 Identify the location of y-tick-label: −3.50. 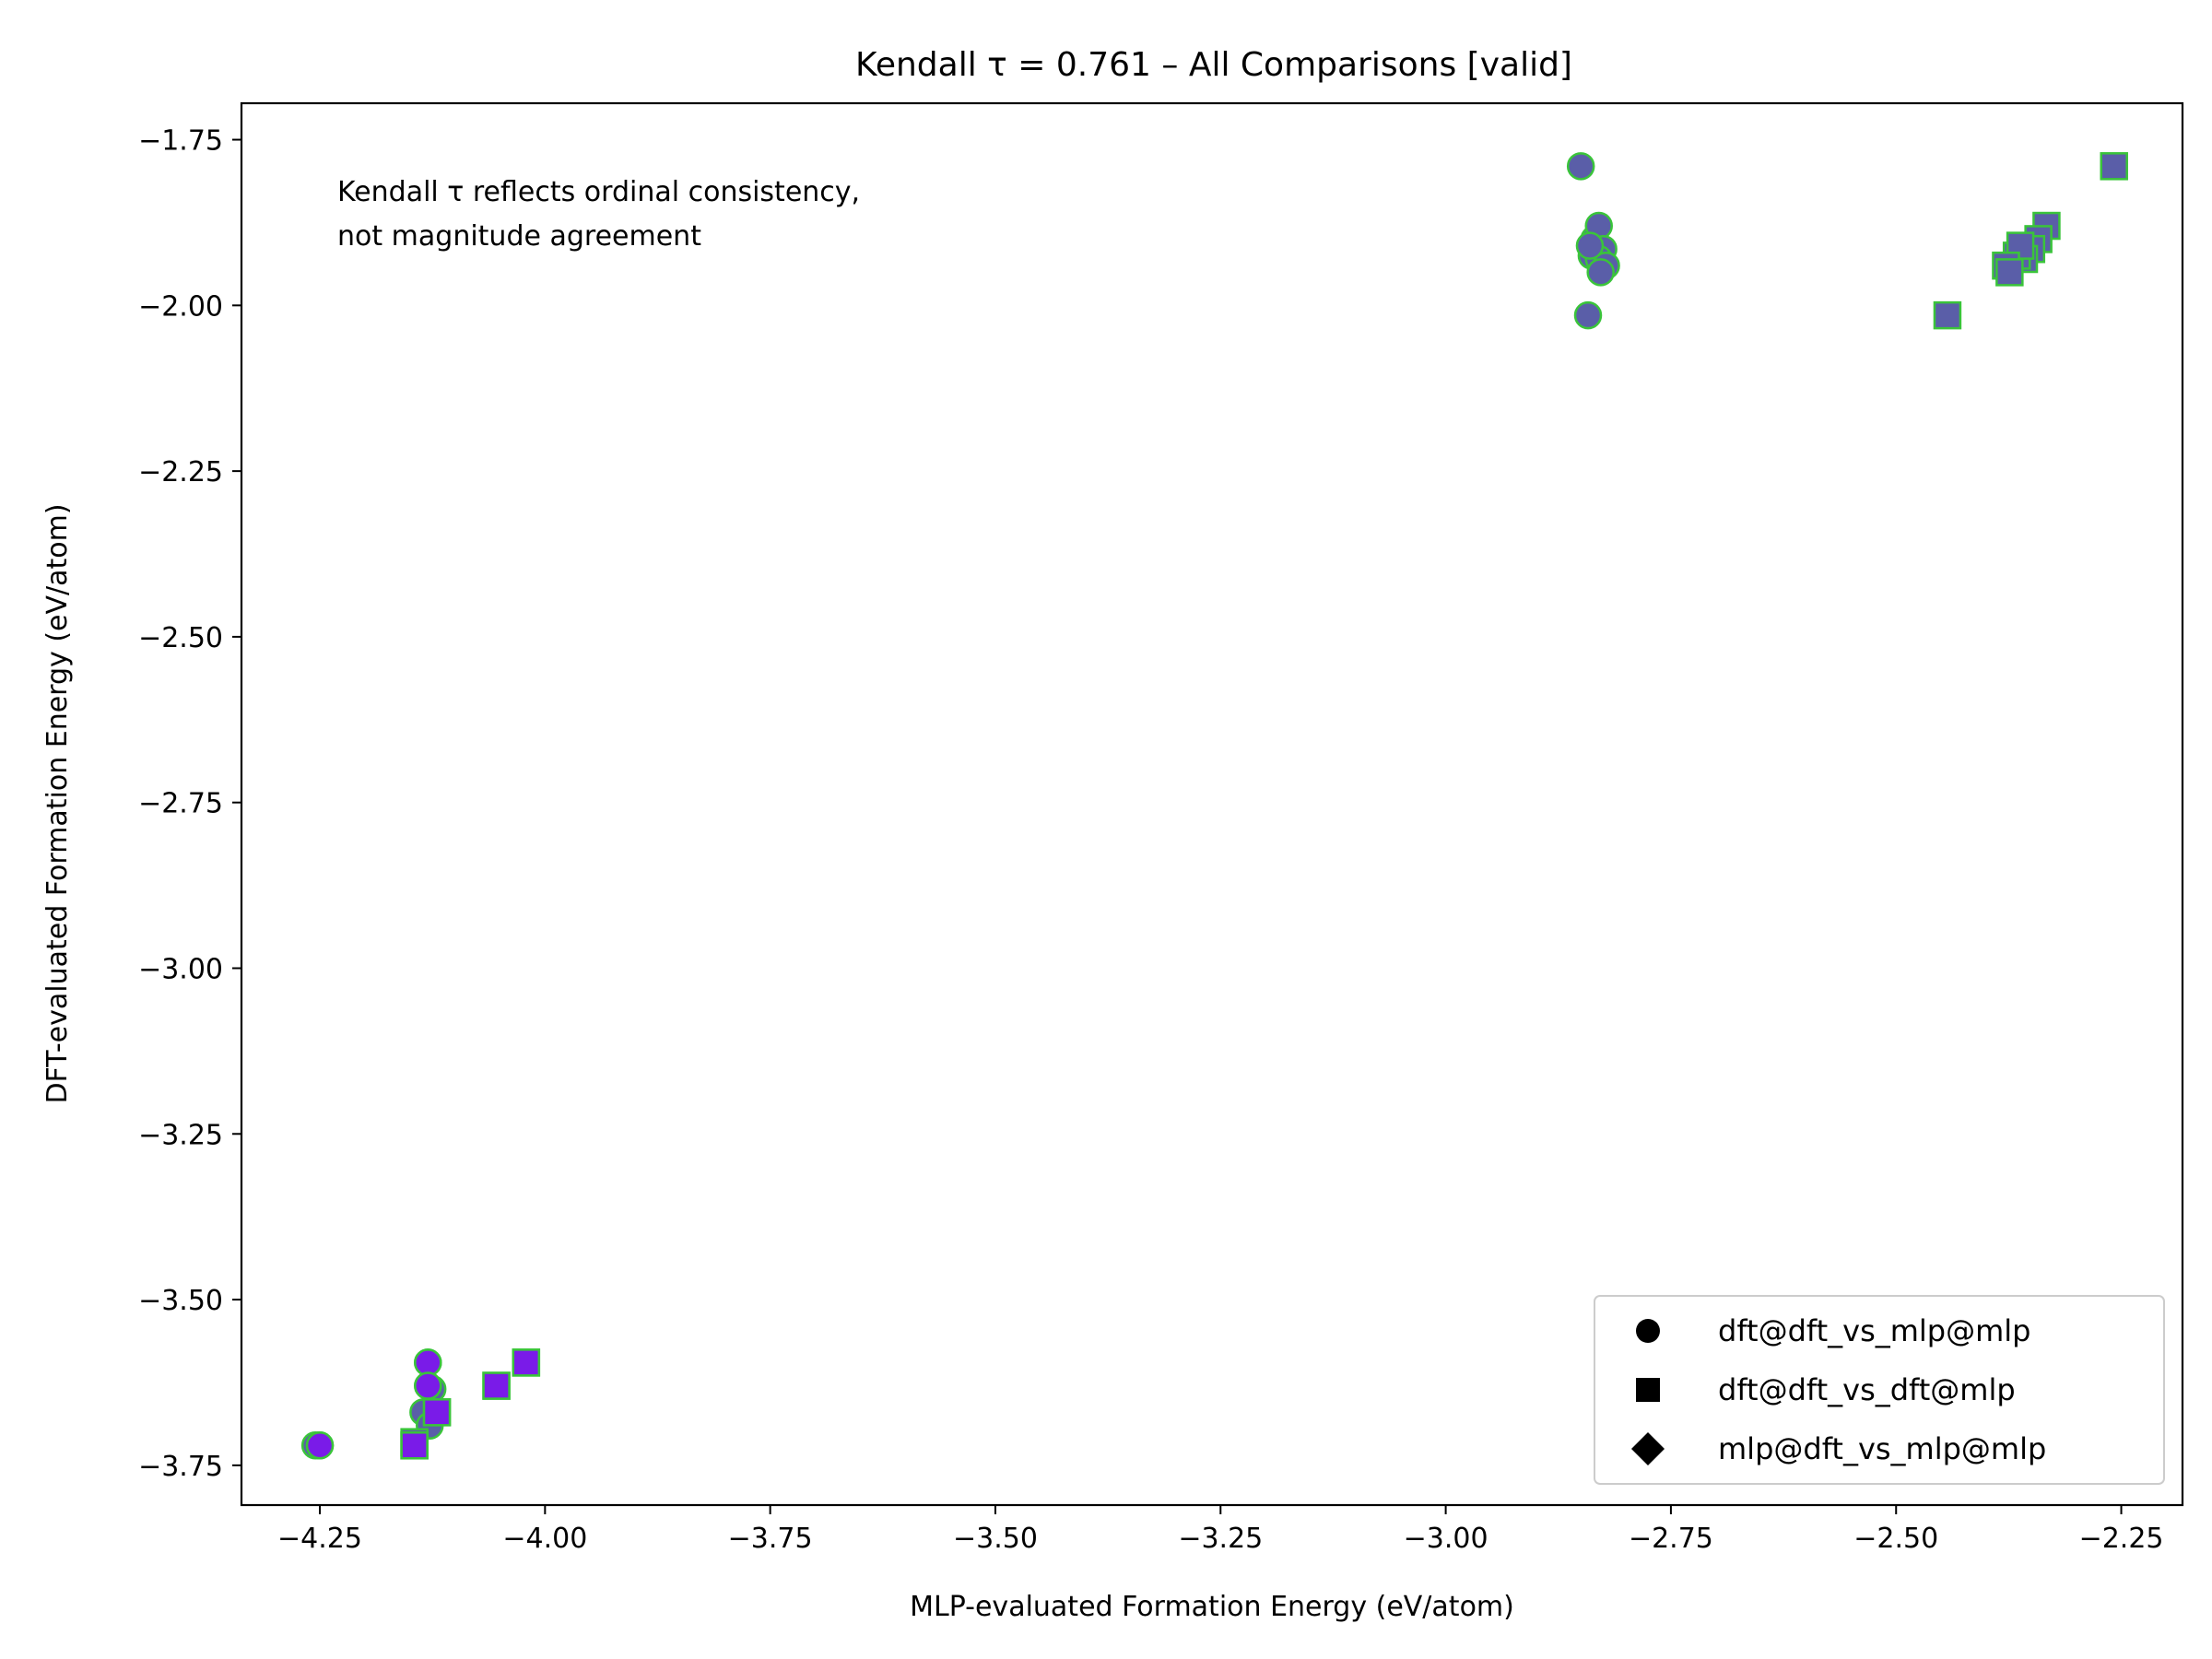
(180, 1301).